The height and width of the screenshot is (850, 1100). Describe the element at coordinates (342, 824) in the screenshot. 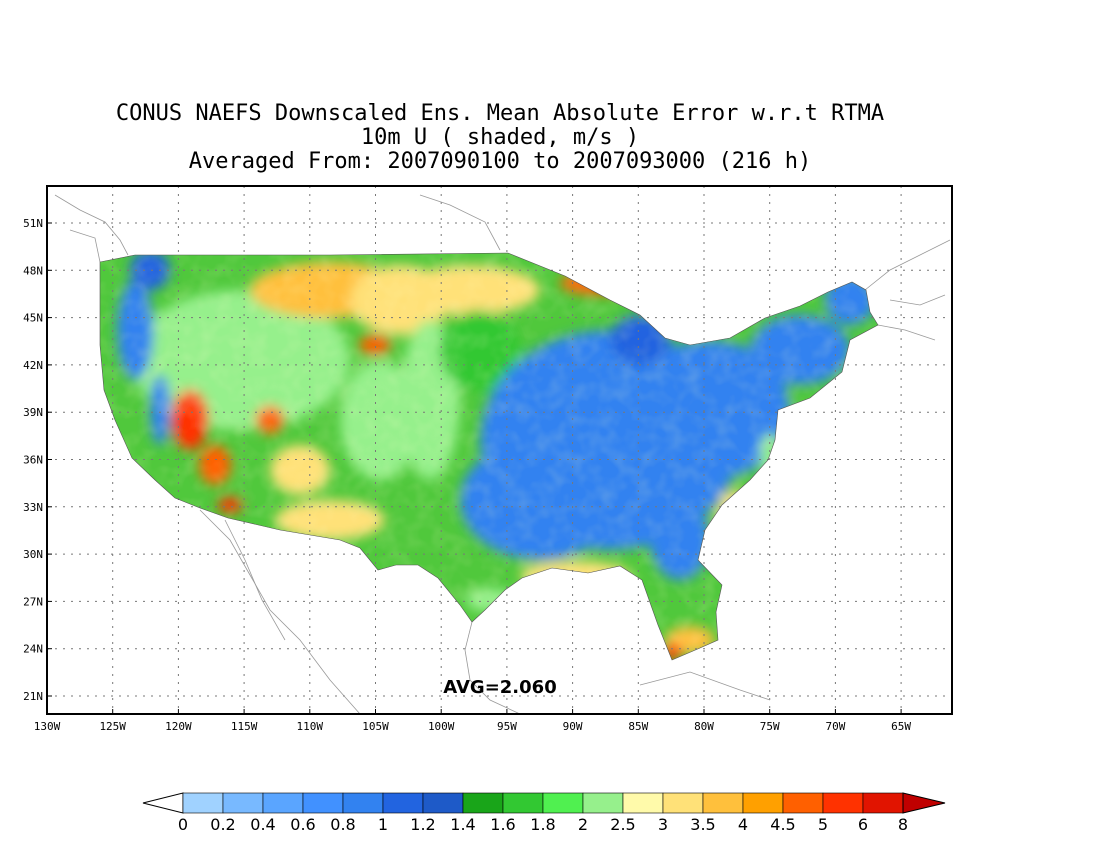

I see `colorbar-label: 0.8` at that location.